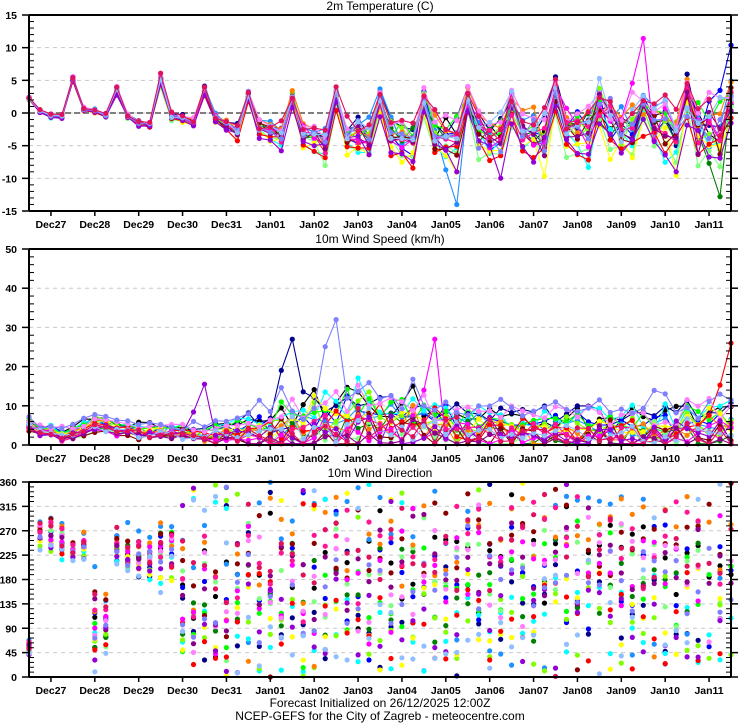 This screenshot has height=723, width=739. What do you see at coordinates (665, 225) in the screenshot?
I see `x-tick-label: Jan10` at bounding box center [665, 225].